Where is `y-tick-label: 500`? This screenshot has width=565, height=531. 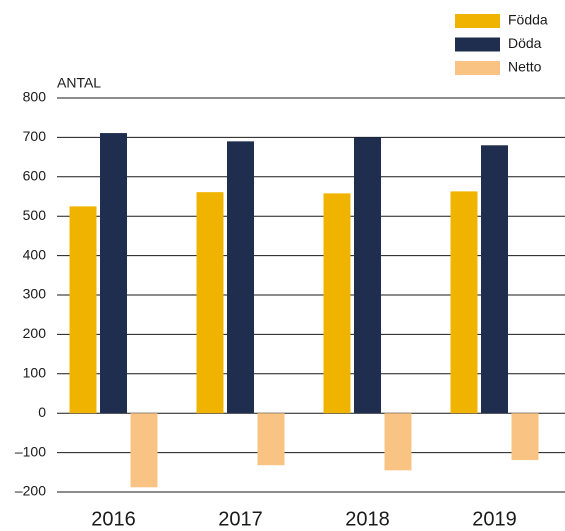
y-tick-label: 500 is located at coordinates (35, 215).